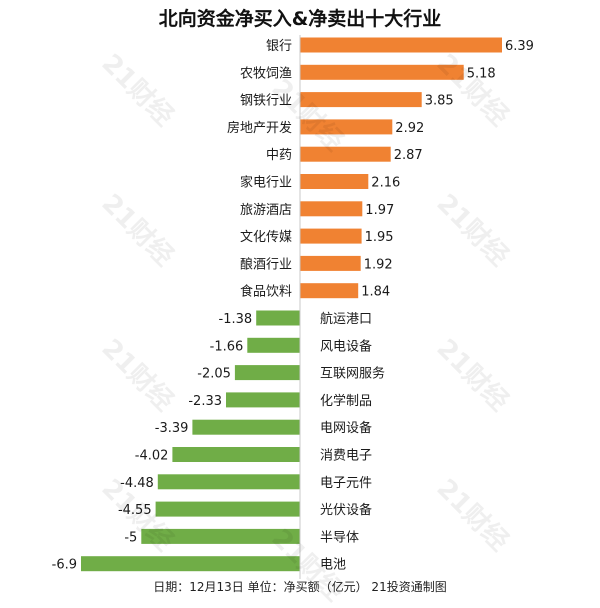 The image size is (600, 608). I want to click on category-label: 房地产开发, so click(259, 128).